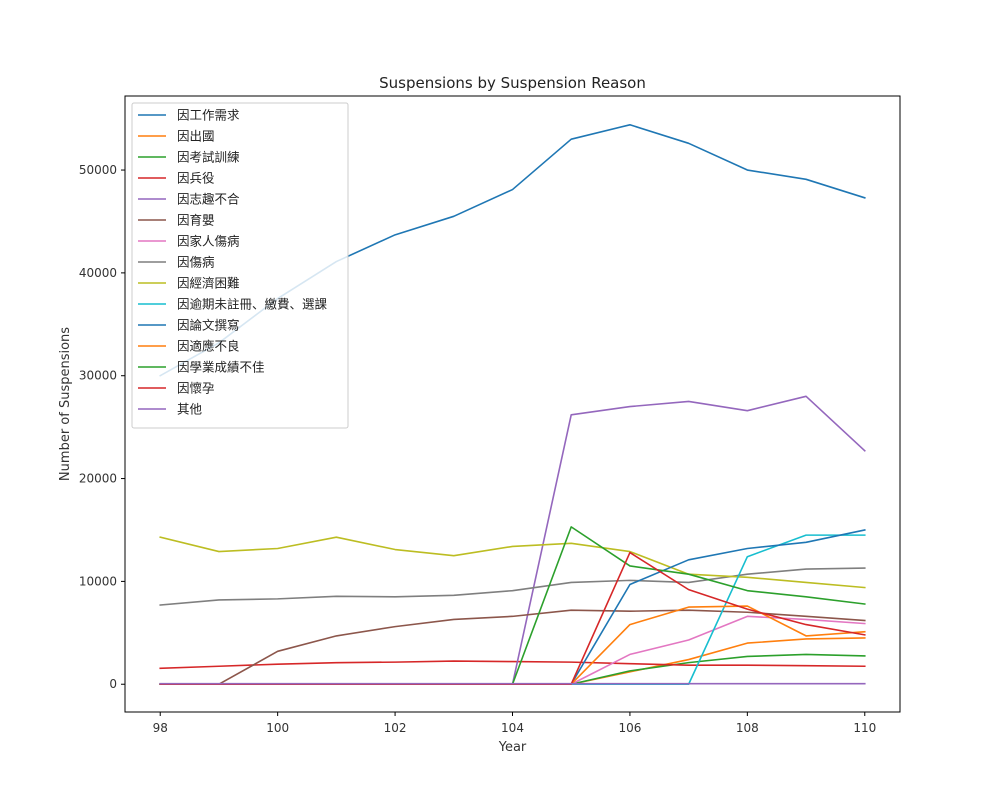  I want to click on y-tick-label: 10000, so click(98, 581).